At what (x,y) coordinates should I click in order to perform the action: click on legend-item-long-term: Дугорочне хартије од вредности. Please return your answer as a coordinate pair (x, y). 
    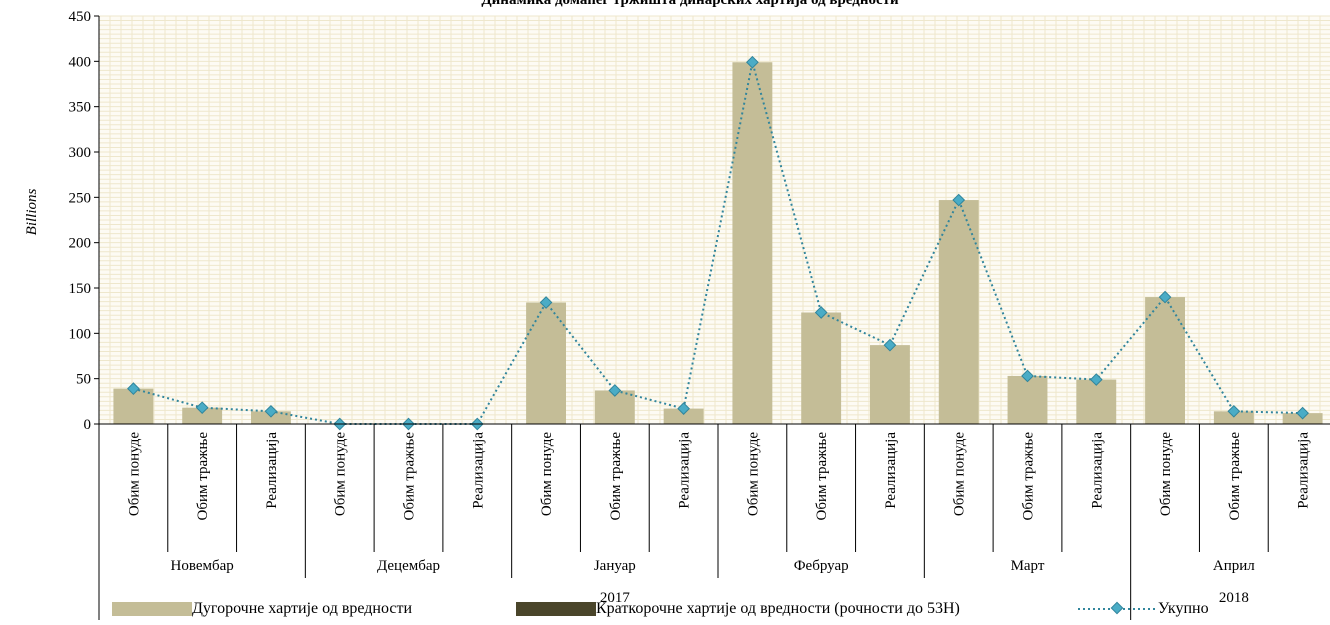
    Looking at the image, I should click on (262, 609).